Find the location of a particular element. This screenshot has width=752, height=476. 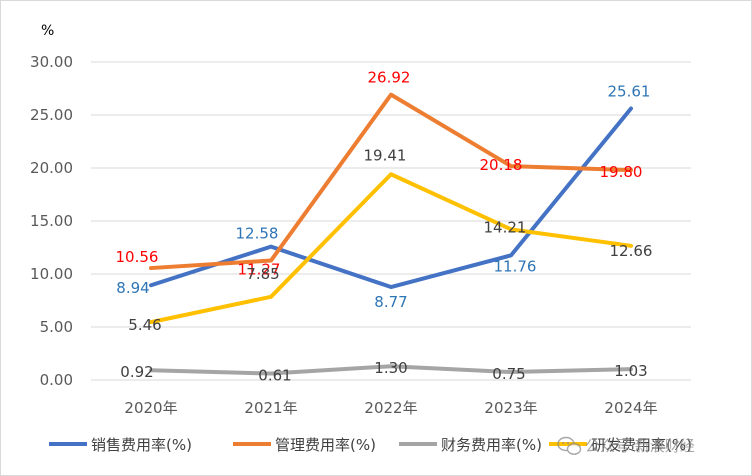

legend-label: 研发费用率(%) is located at coordinates (641, 445).